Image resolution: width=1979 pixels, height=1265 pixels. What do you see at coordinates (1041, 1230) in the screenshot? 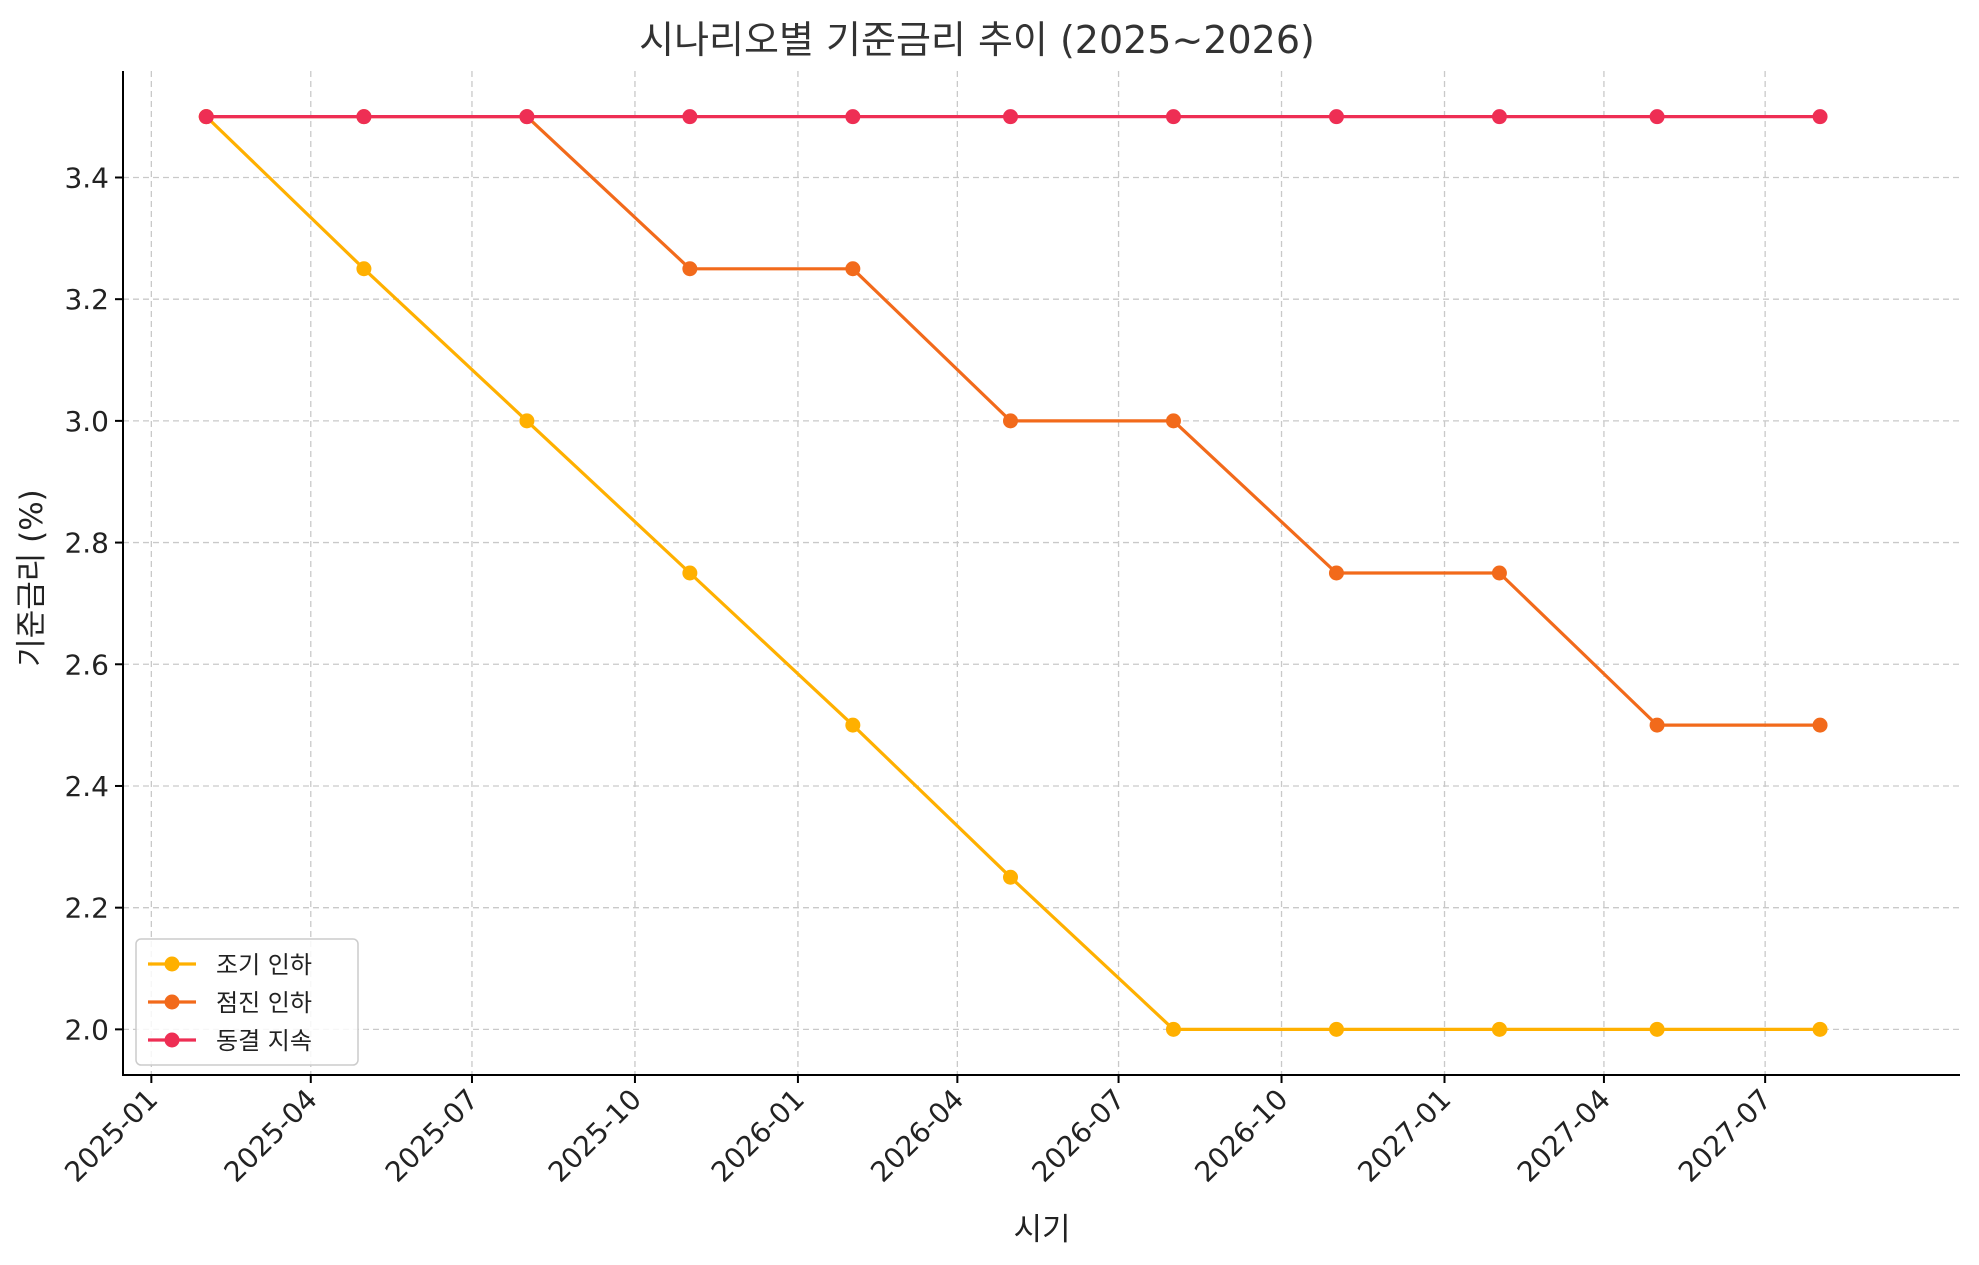
I see `x-axis-label: 시기` at bounding box center [1041, 1230].